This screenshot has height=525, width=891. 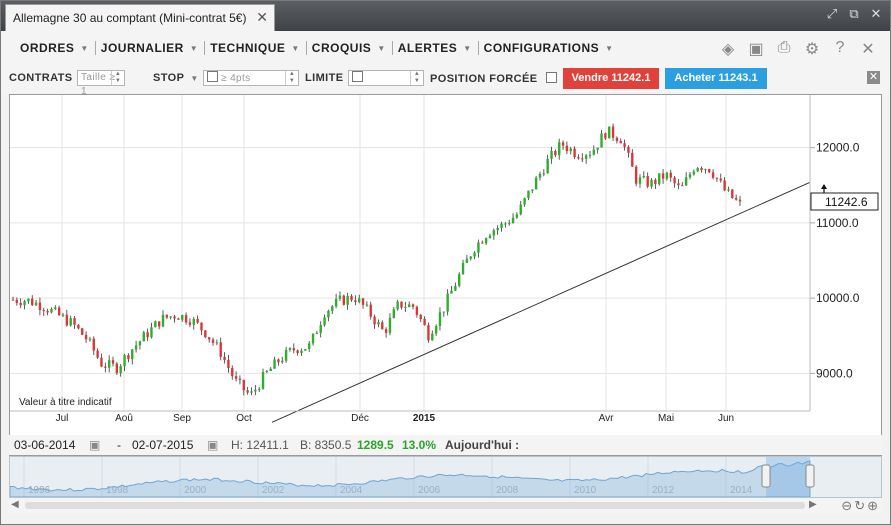 What do you see at coordinates (117, 78) in the screenshot?
I see `size-stepper: ▲ ▼` at bounding box center [117, 78].